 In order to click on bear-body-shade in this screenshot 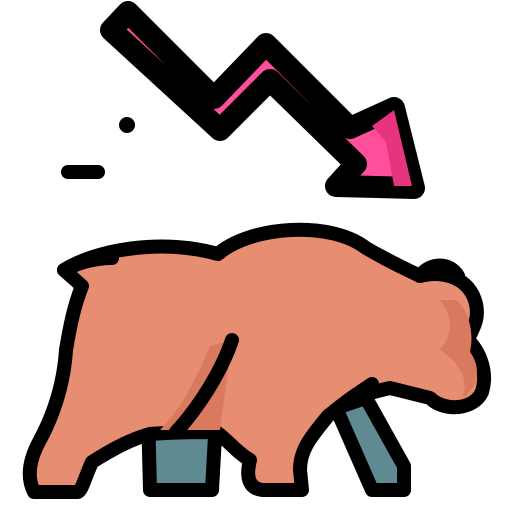, I will do `click(196, 385)`.